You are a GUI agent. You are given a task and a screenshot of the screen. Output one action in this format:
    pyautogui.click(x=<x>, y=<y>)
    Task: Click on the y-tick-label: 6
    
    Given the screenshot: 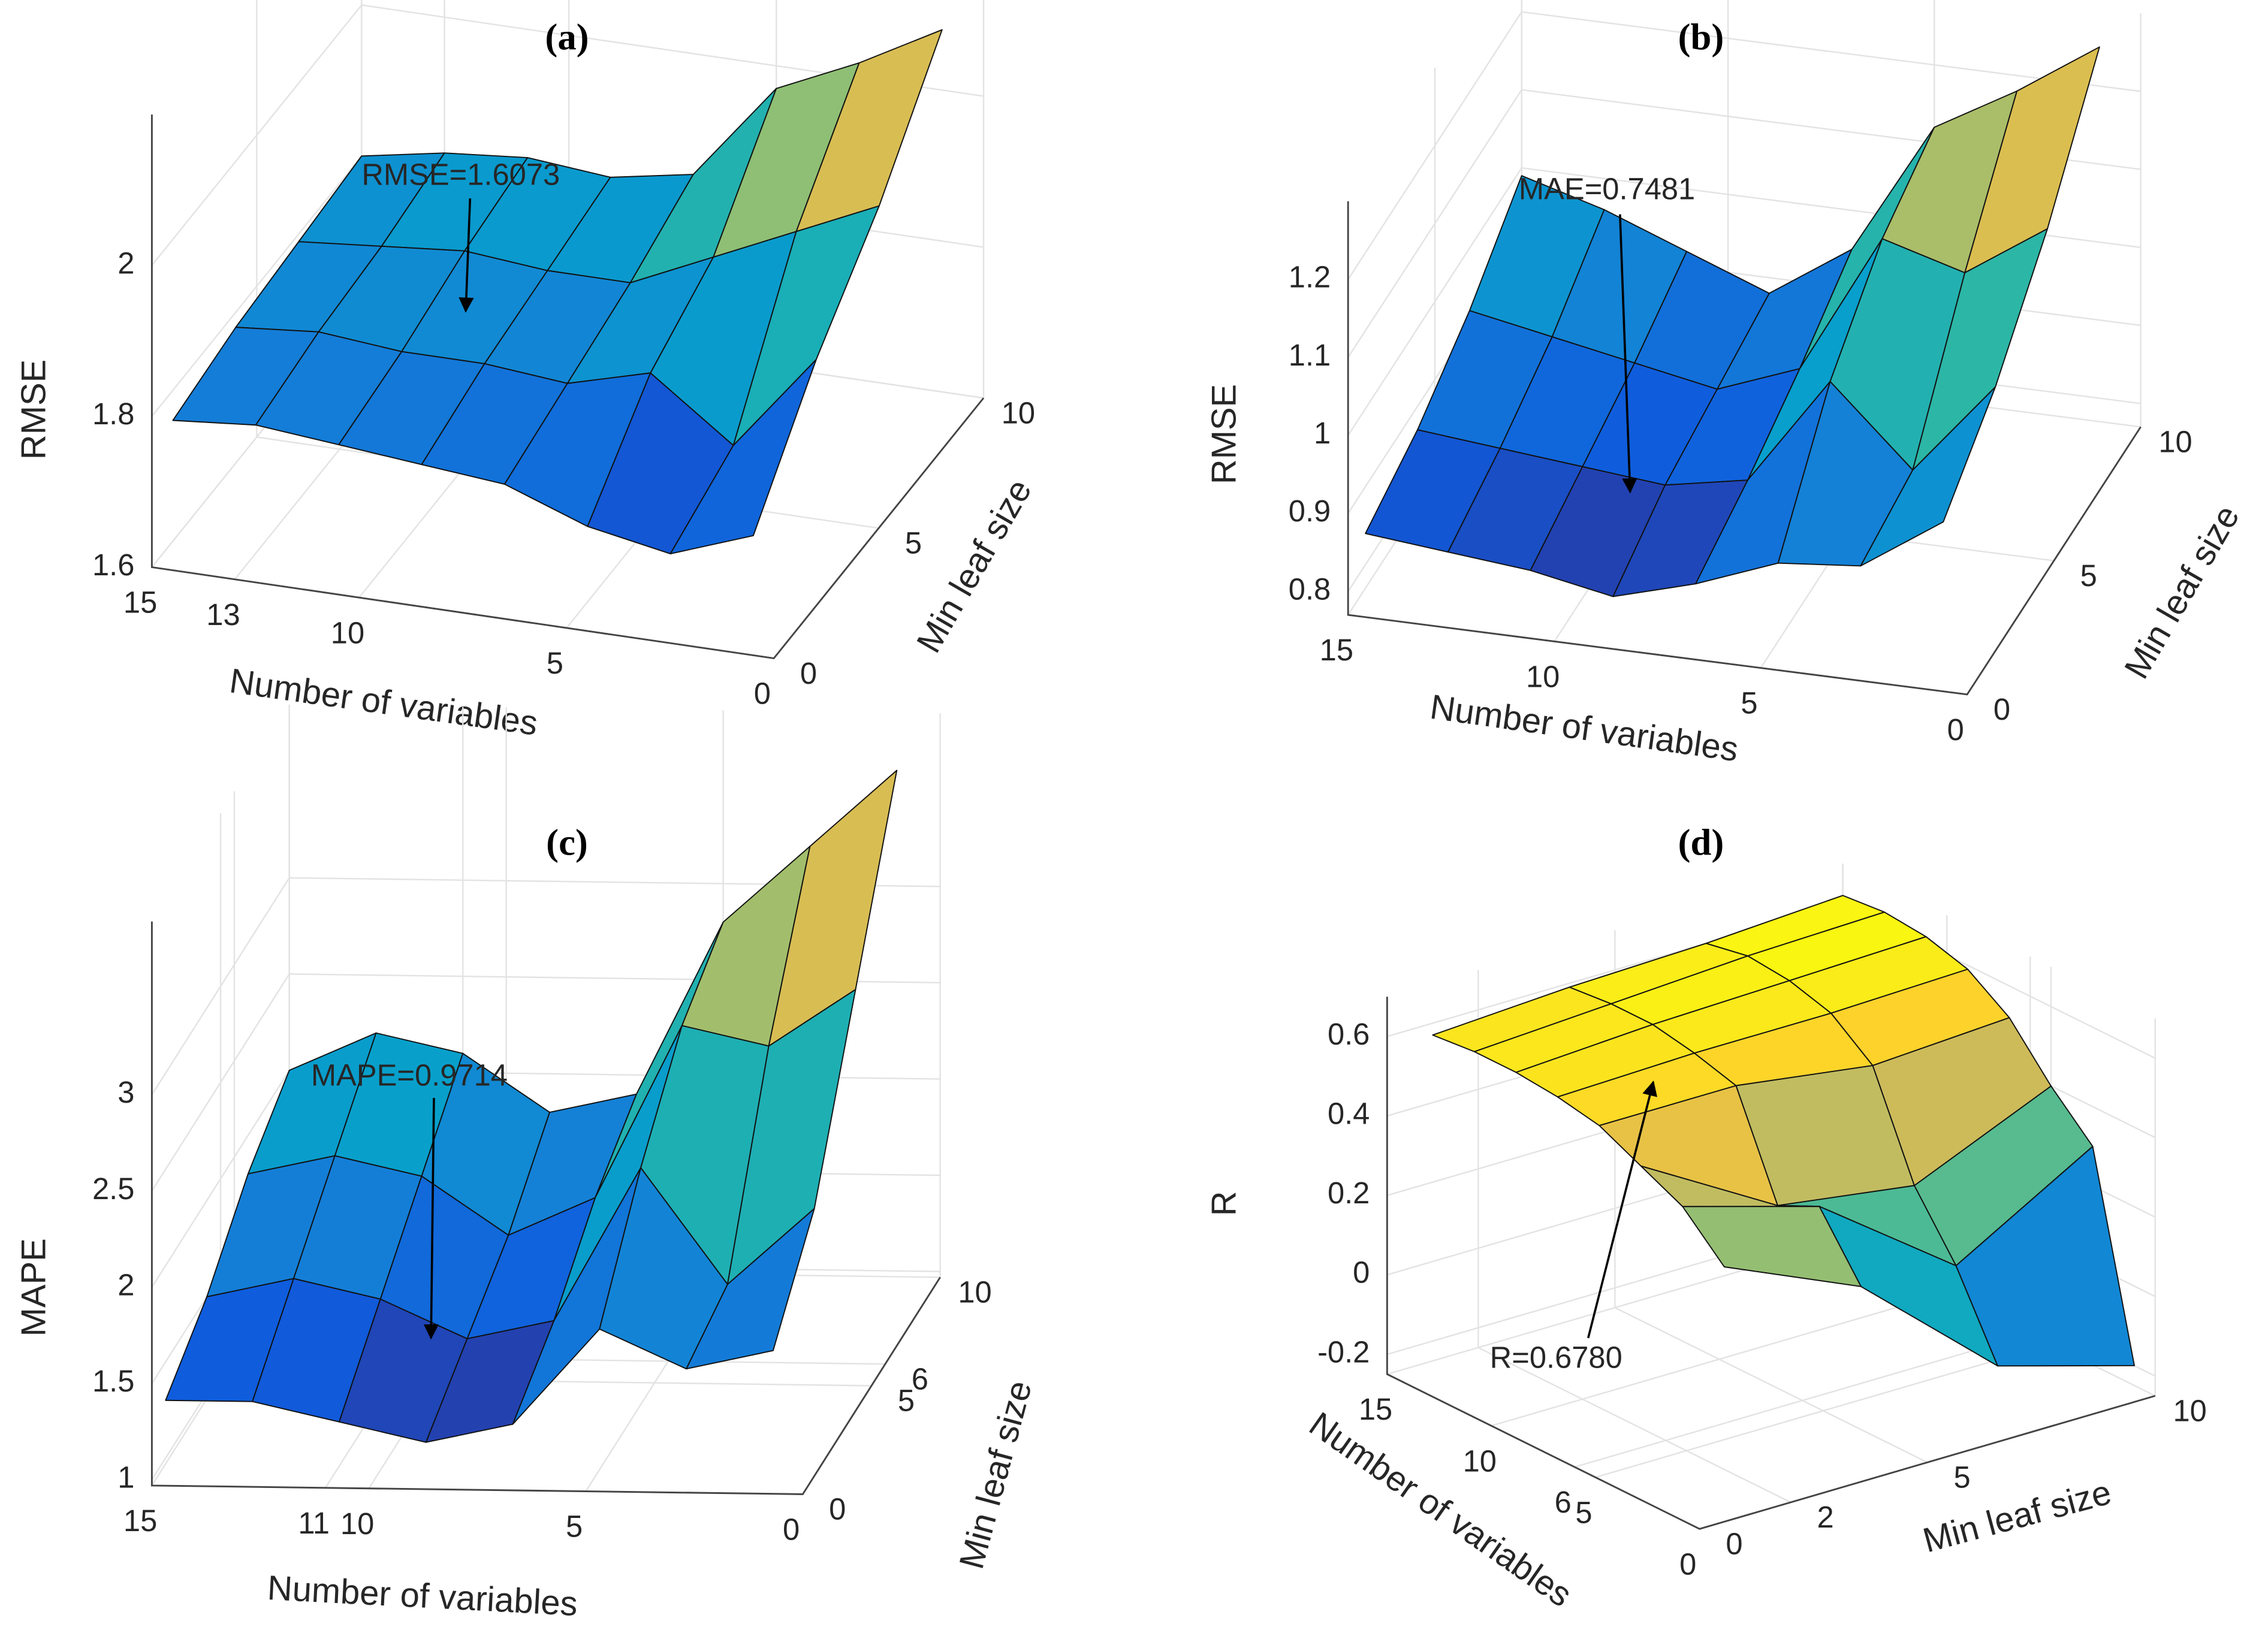 What is the action you would take?
    pyautogui.click(x=920, y=1379)
    